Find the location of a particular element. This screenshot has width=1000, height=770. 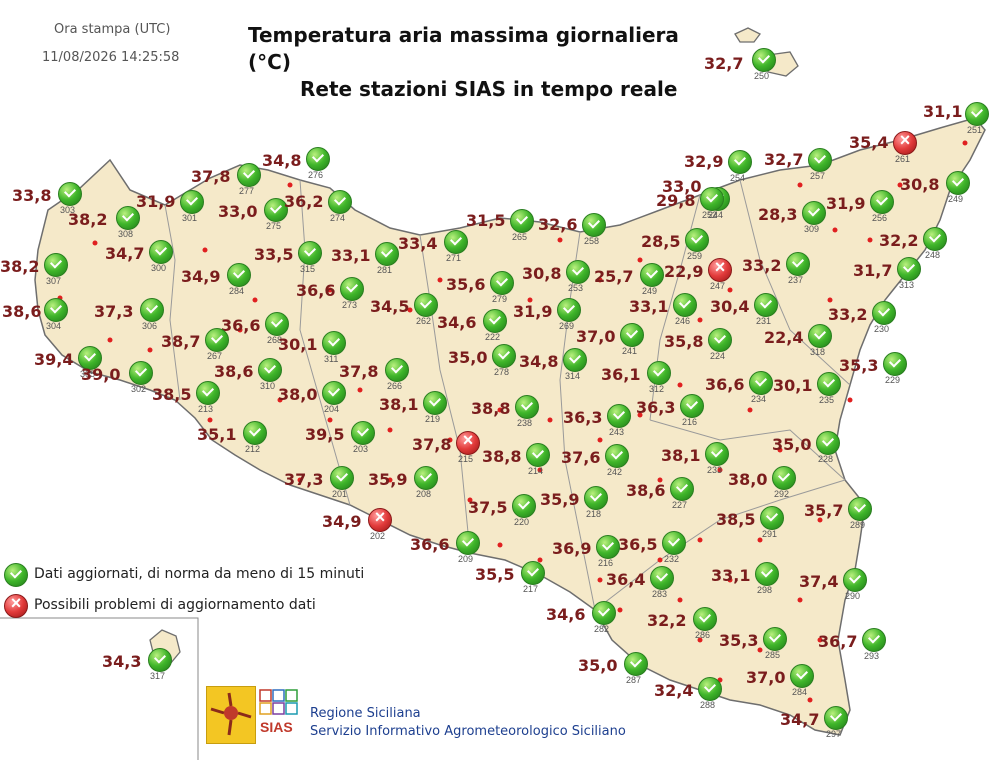

station-code: 274 is located at coordinates (338, 218).